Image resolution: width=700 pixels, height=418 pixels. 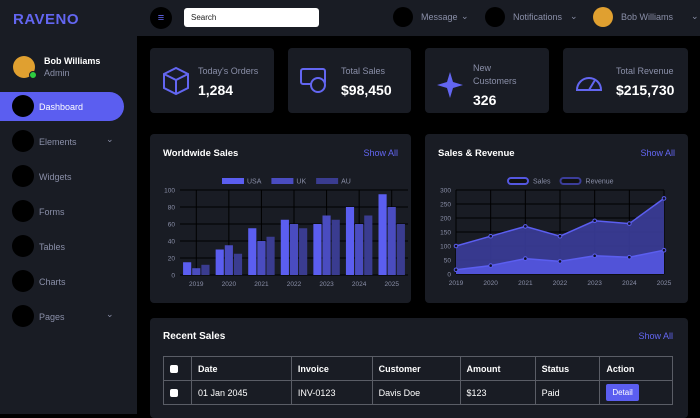 What do you see at coordinates (456, 283) in the screenshot?
I see `x-tick-label: 2019` at bounding box center [456, 283].